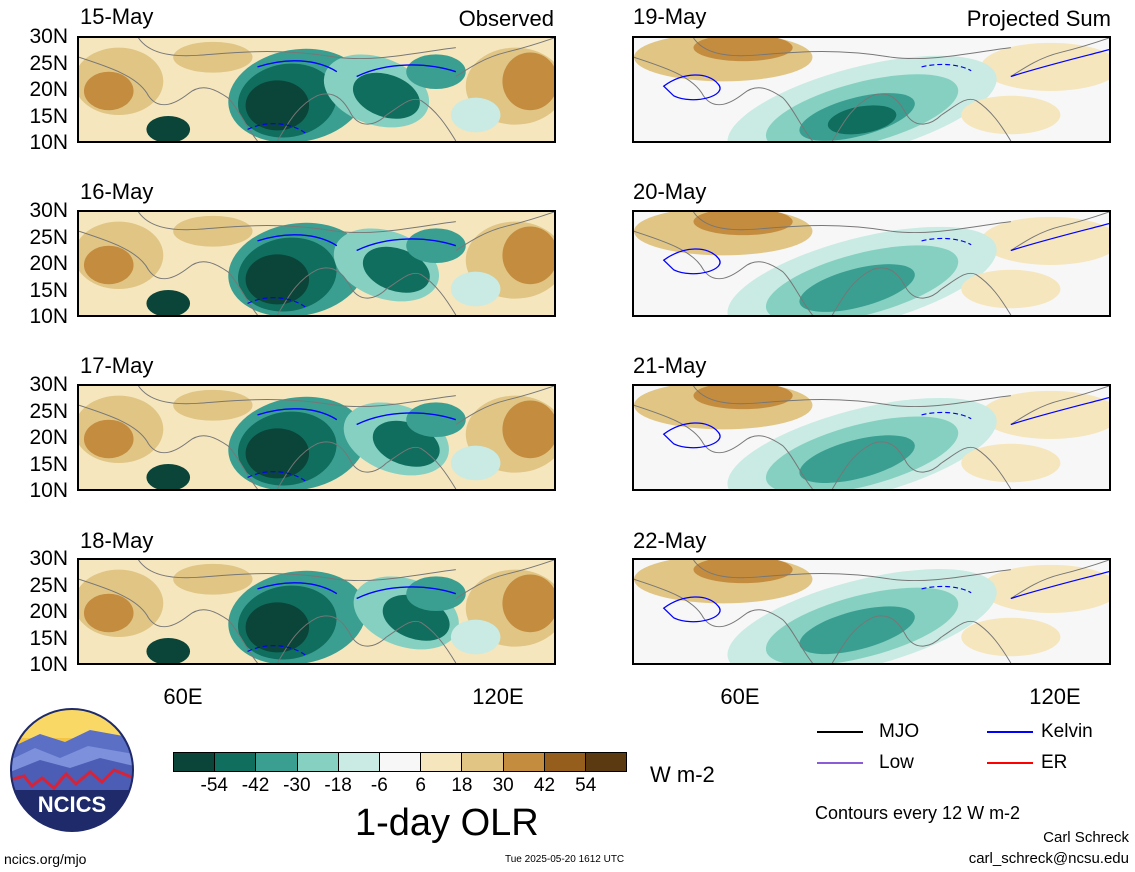  Describe the element at coordinates (544, 785) in the screenshot. I see `colorbar-tick-label: 42` at that location.